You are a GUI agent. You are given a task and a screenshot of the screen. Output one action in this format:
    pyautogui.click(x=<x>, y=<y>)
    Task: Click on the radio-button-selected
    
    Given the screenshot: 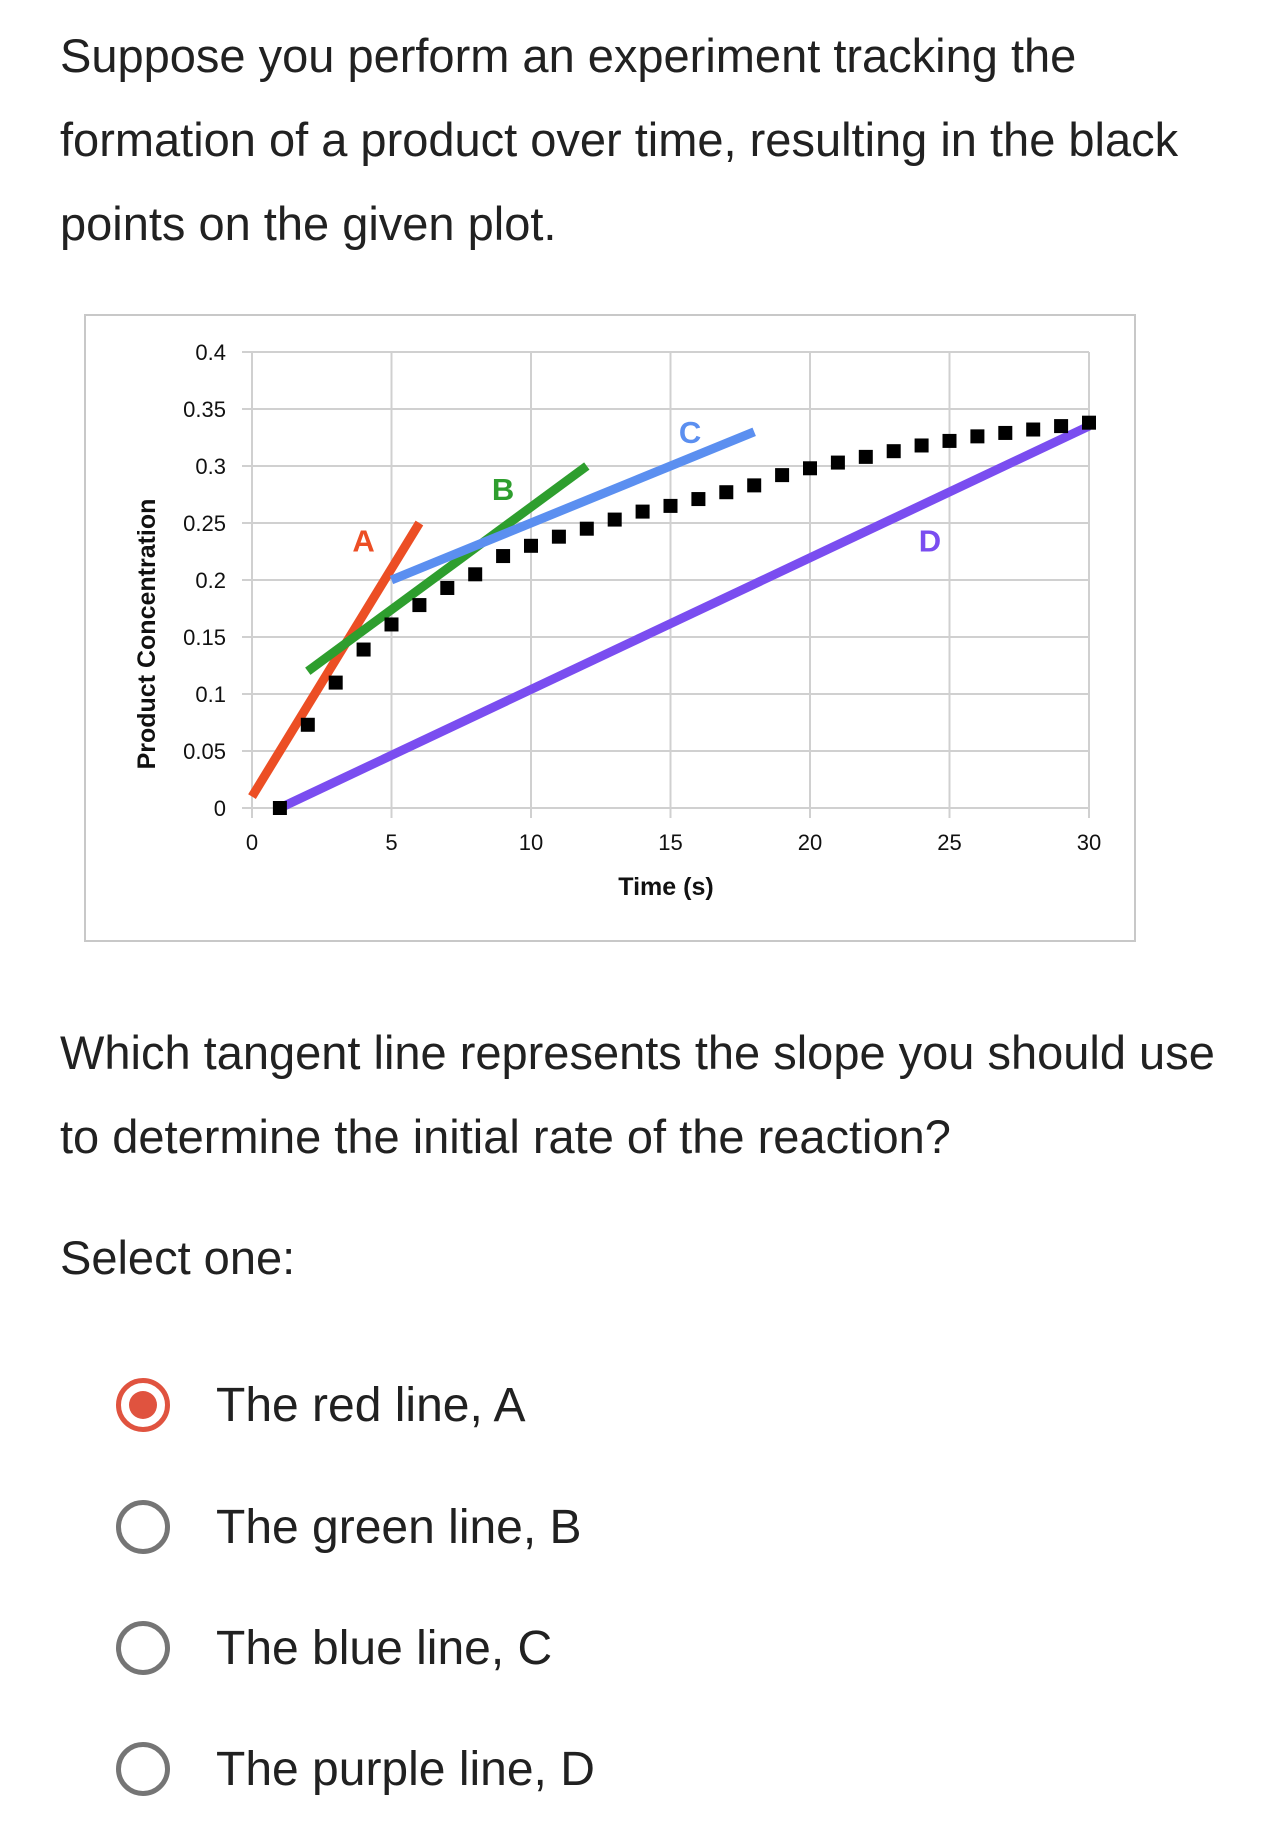 What is the action you would take?
    pyautogui.click(x=143, y=1405)
    